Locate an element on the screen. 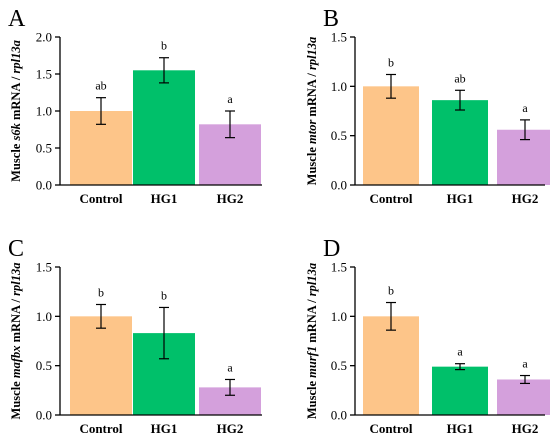  panel-d-errorbar-control is located at coordinates (391, 316).